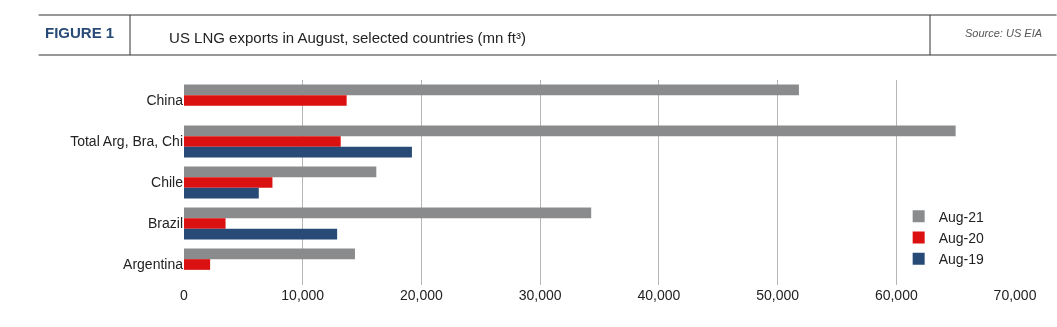 Image resolution: width=1057 pixels, height=327 pixels. Describe the element at coordinates (422, 295) in the screenshot. I see `x-tick-label: 20,000` at that location.